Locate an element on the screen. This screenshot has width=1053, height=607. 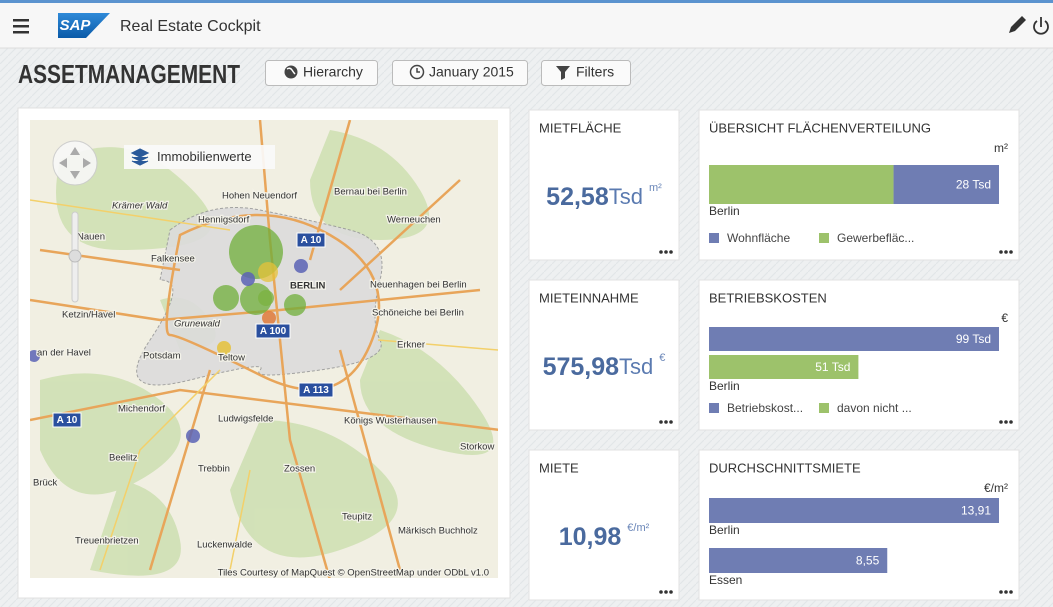
kpi-value: 52,58Tsd m² is located at coordinates (604, 196).